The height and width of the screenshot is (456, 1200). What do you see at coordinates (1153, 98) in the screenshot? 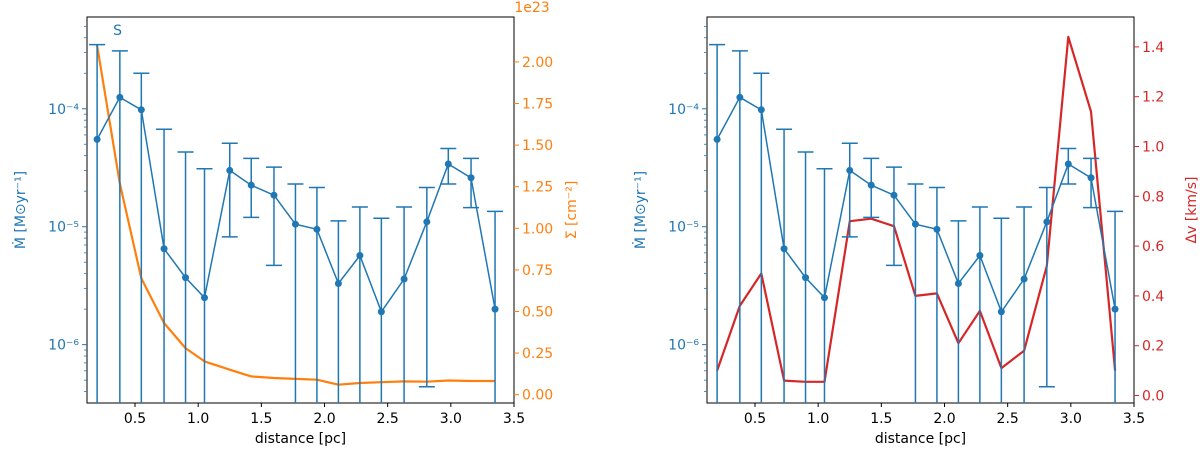
I see `right-tick-label: 1.2` at bounding box center [1153, 98].